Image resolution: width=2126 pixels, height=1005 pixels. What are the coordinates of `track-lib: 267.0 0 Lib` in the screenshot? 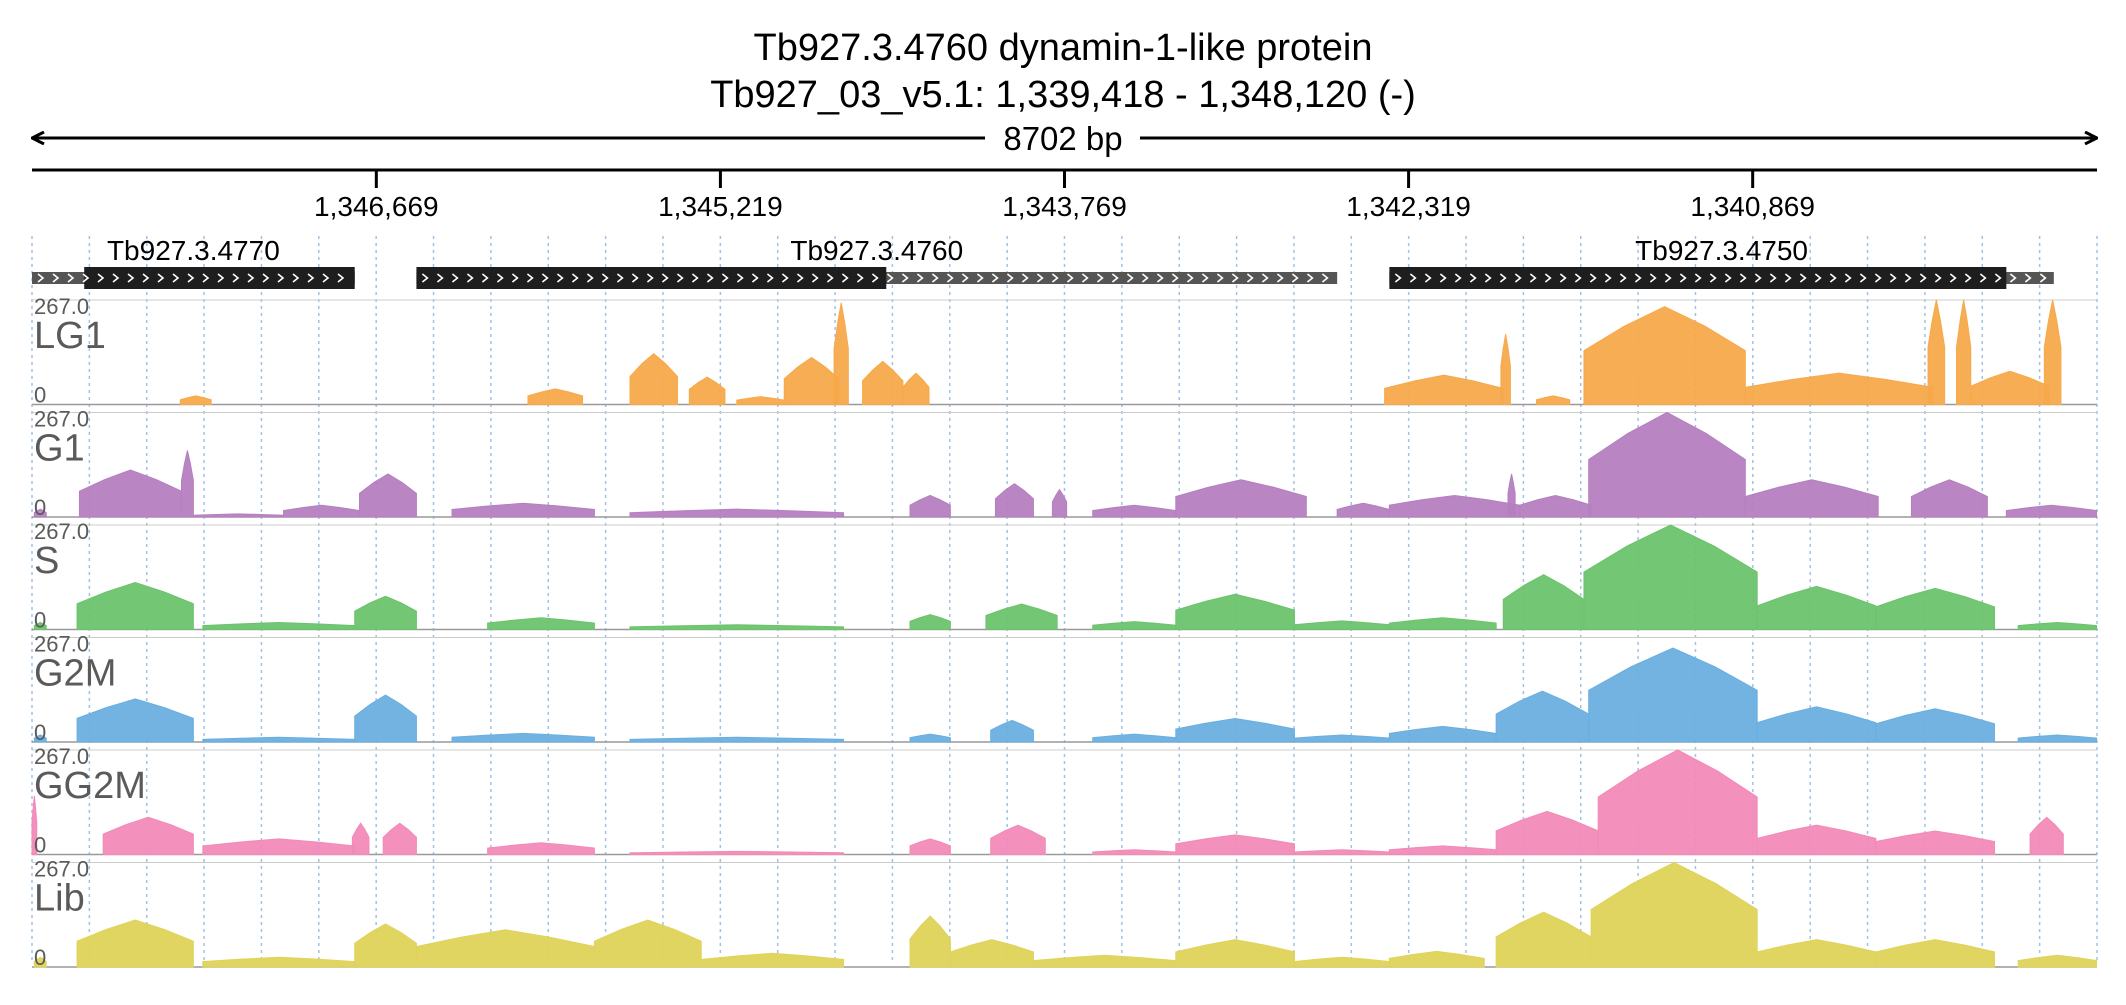 It's located at (1065, 913).